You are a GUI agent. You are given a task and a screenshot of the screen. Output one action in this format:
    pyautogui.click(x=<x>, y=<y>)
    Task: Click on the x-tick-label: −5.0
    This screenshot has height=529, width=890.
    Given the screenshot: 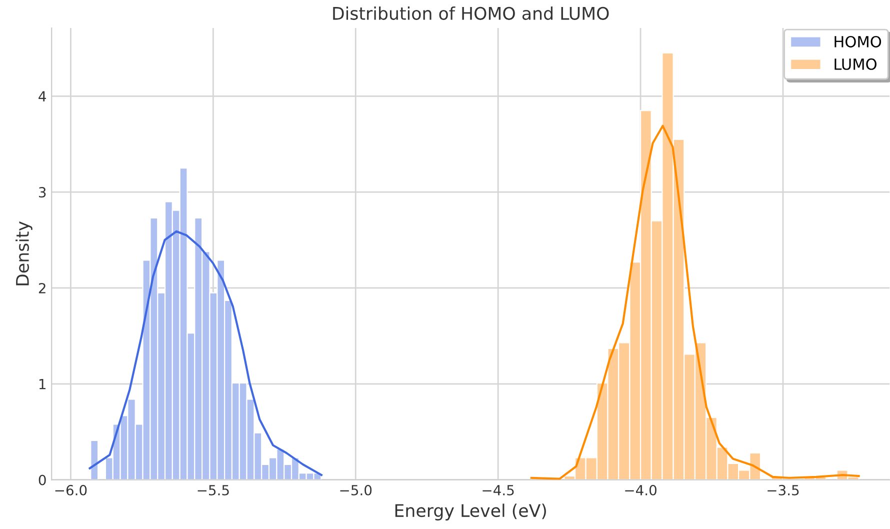 What is the action you would take?
    pyautogui.click(x=356, y=490)
    